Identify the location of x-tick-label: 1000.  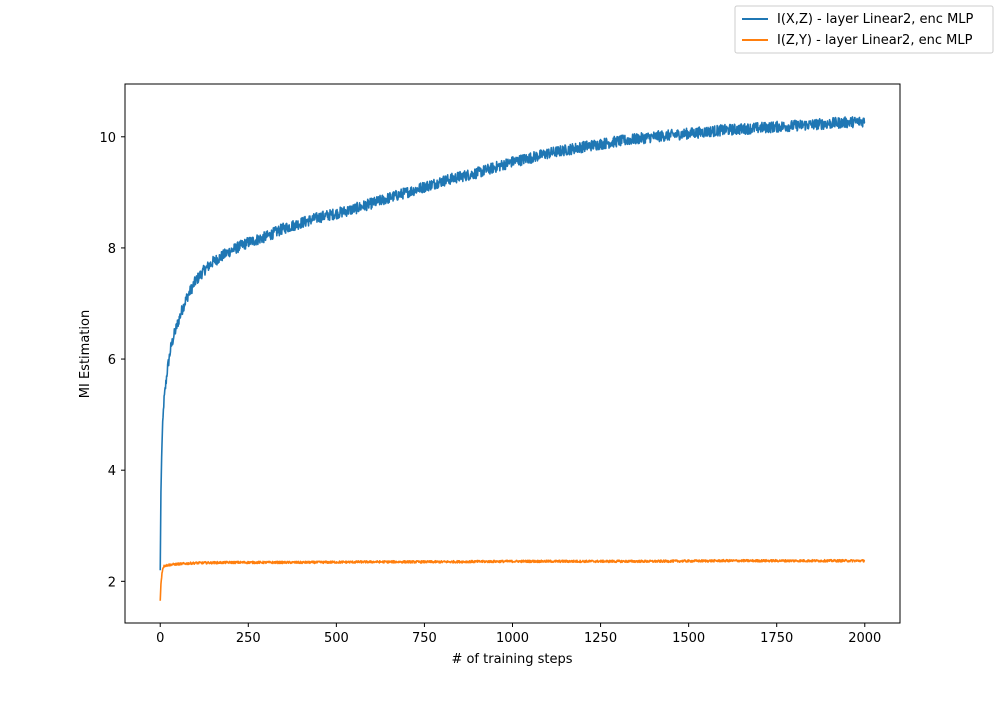
(512, 638).